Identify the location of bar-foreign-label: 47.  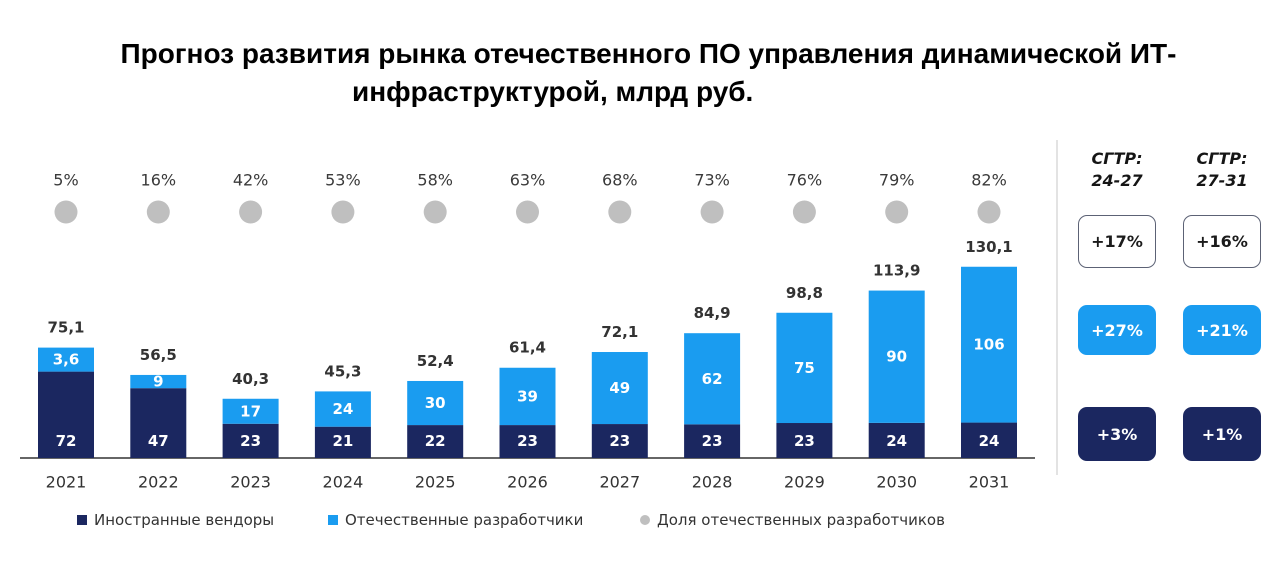
(158, 441).